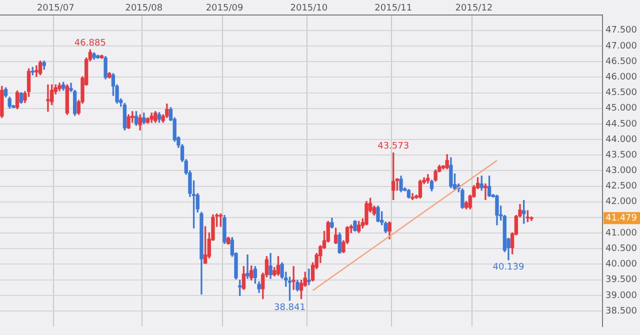  What do you see at coordinates (622, 202) in the screenshot?
I see `y-tick-label: 42.000` at bounding box center [622, 202].